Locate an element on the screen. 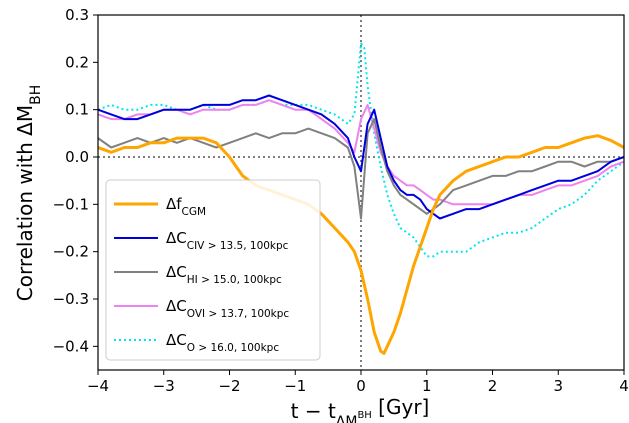 The height and width of the screenshot is (423, 629). y-axis-title-sub: BH is located at coordinates (36, 95).